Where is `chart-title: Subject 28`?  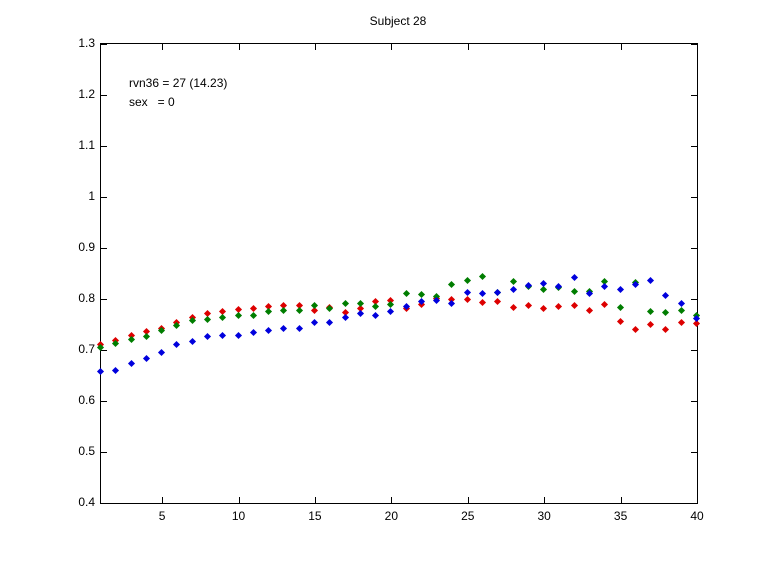
chart-title: Subject 28 is located at coordinates (398, 21).